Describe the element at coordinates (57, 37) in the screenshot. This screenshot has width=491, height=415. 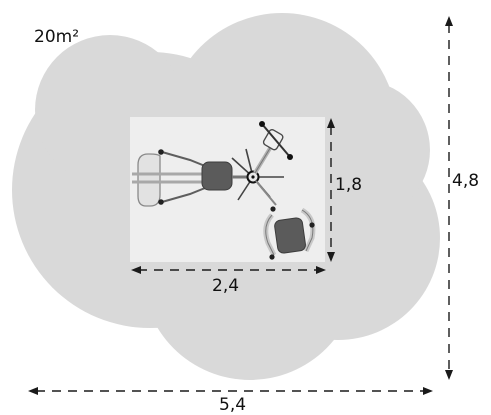
I see `area-label: 20m²` at that location.